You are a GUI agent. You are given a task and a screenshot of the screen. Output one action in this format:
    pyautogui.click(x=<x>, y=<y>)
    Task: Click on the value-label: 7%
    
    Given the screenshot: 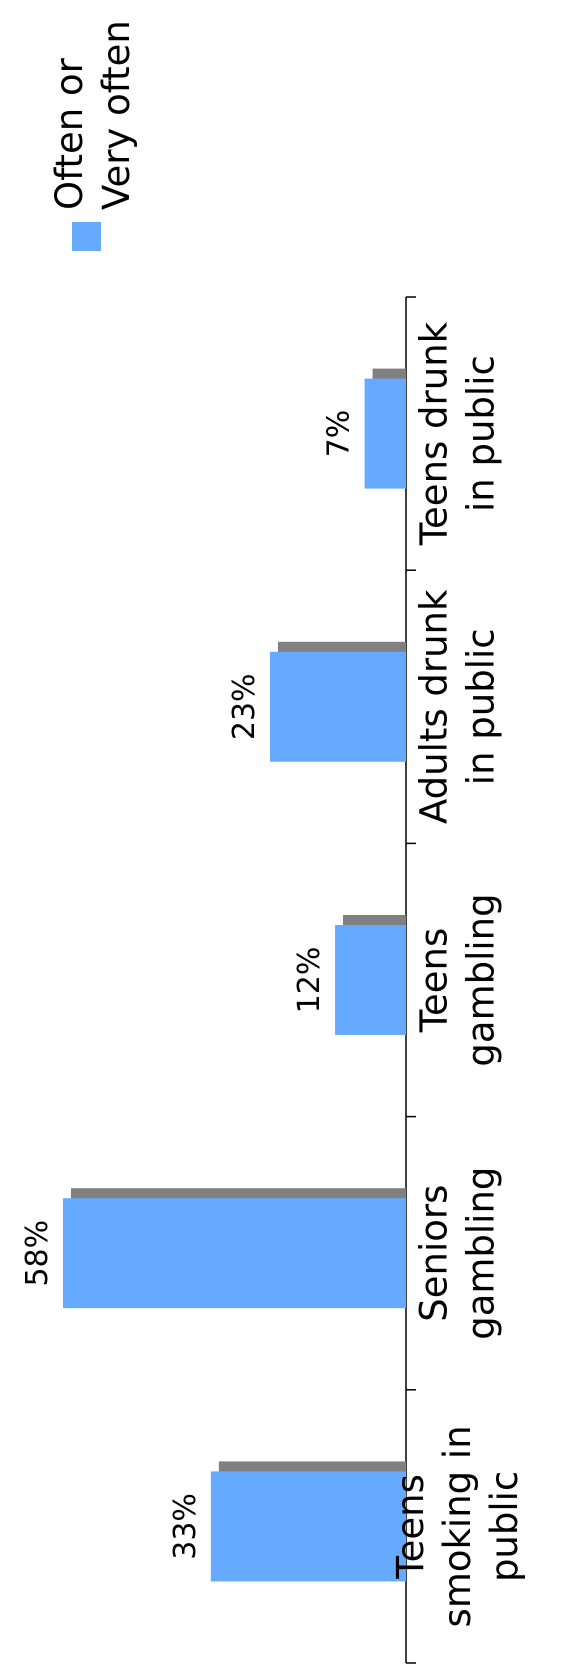 What is the action you would take?
    pyautogui.click(x=339, y=434)
    